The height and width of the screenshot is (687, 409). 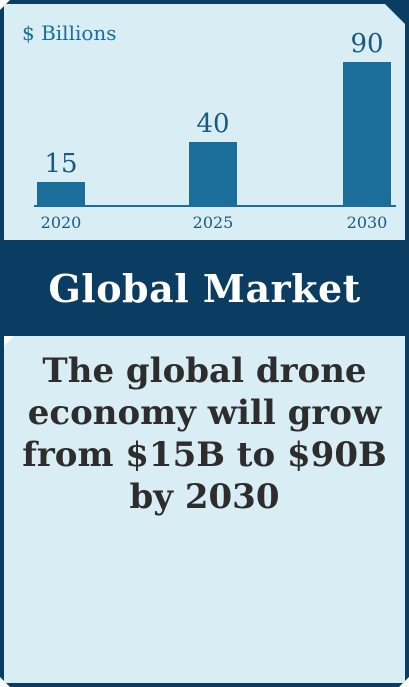 I want to click on tick-label-2025: 2025, so click(x=213, y=222).